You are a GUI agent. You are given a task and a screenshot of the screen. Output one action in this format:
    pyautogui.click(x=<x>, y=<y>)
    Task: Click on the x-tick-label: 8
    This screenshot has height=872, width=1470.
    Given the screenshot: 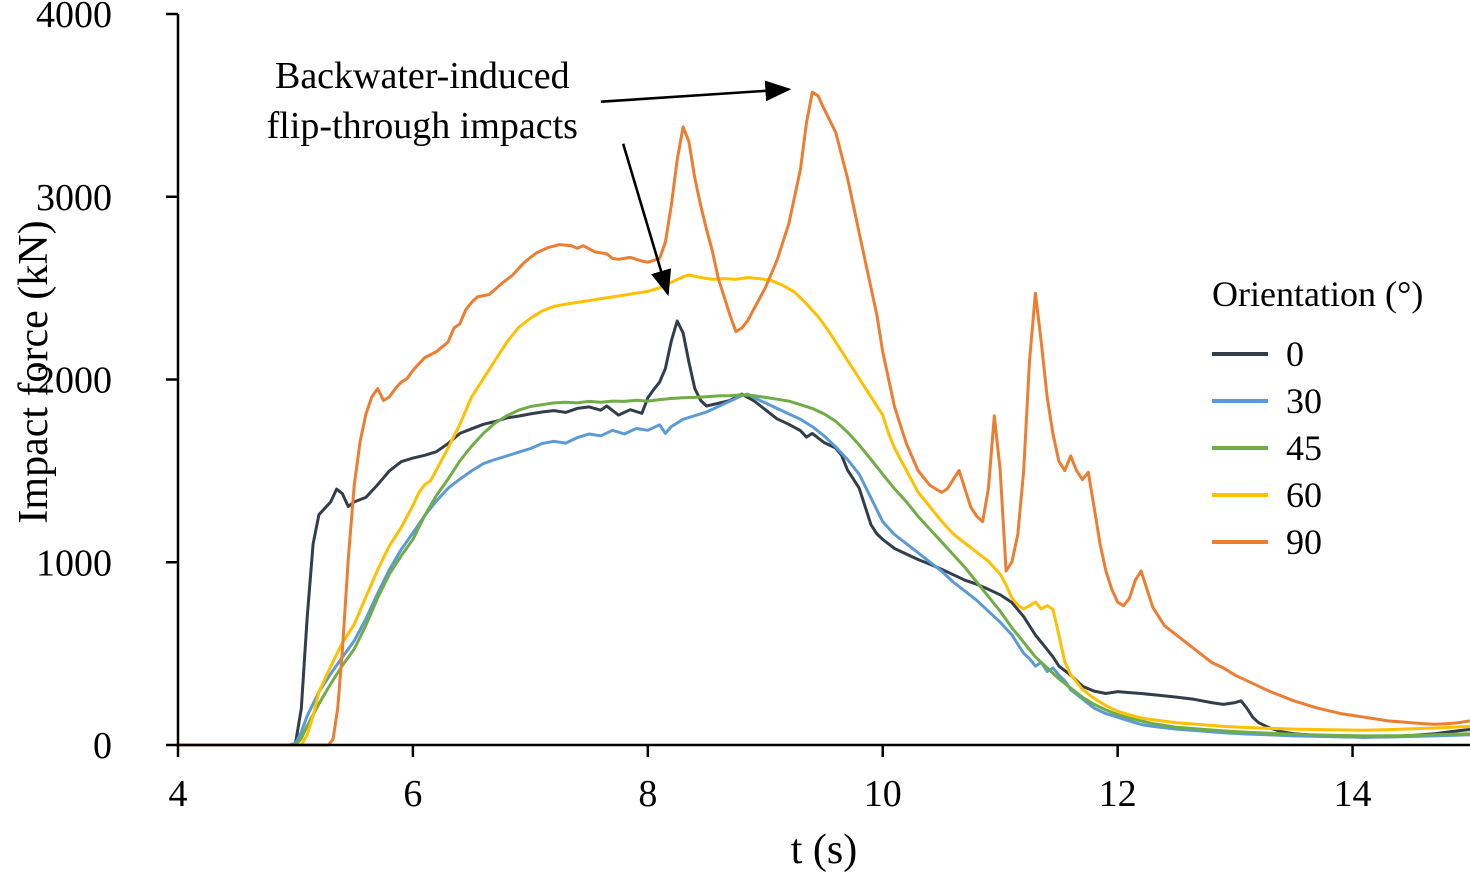 What is the action you would take?
    pyautogui.click(x=647, y=794)
    